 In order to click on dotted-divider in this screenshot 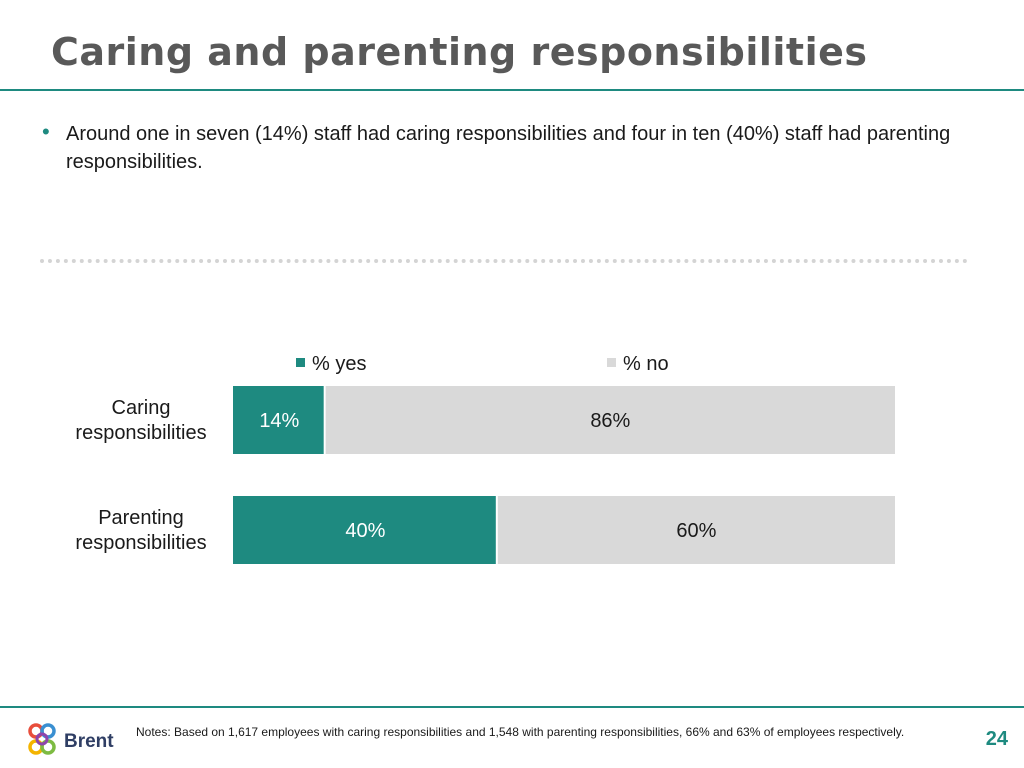, I will do `click(504, 261)`.